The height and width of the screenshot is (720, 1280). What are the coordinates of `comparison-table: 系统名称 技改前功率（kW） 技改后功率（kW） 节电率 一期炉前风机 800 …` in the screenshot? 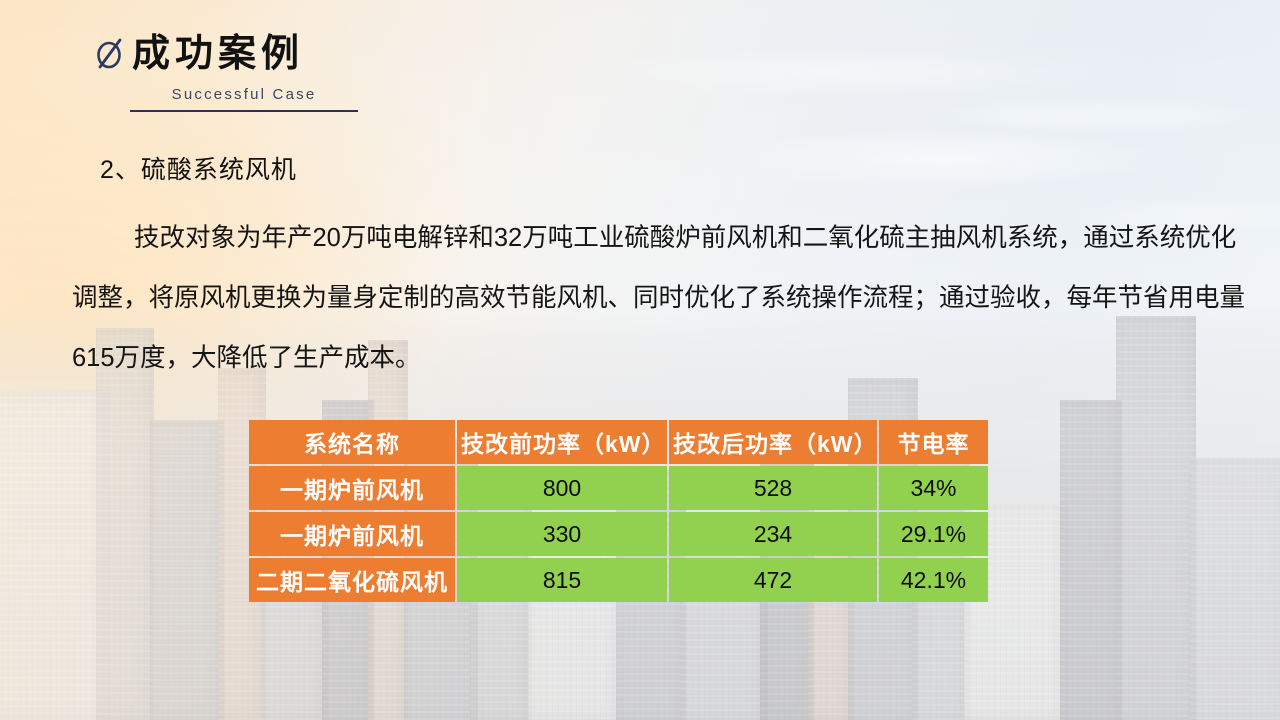 It's located at (618, 511).